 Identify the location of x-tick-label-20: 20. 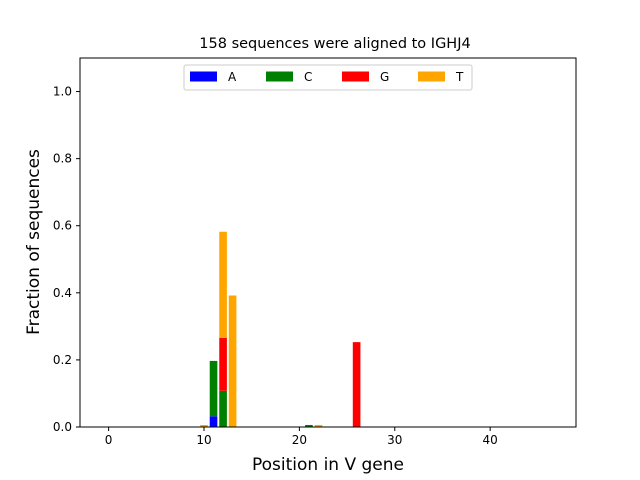
(299, 440).